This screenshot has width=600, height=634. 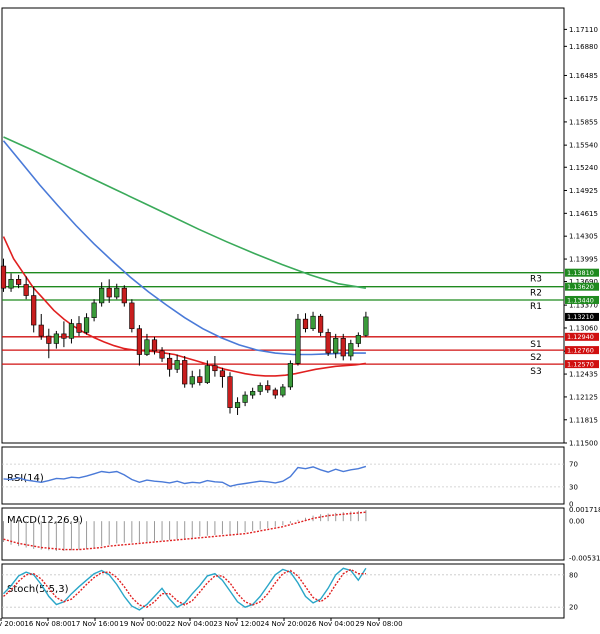 What do you see at coordinates (583, 420) in the screenshot?
I see `price-tick-label: 1.11815` at bounding box center [583, 420].